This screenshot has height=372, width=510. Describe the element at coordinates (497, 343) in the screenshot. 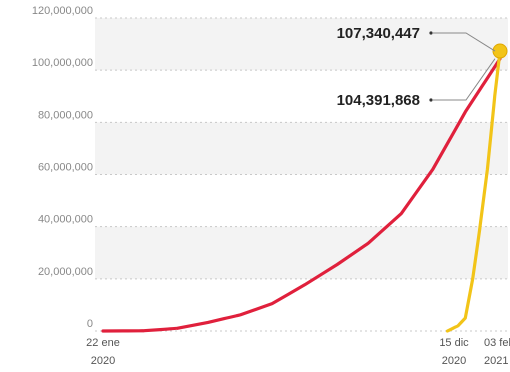

I see `x-tick-day: 03 feb` at that location.